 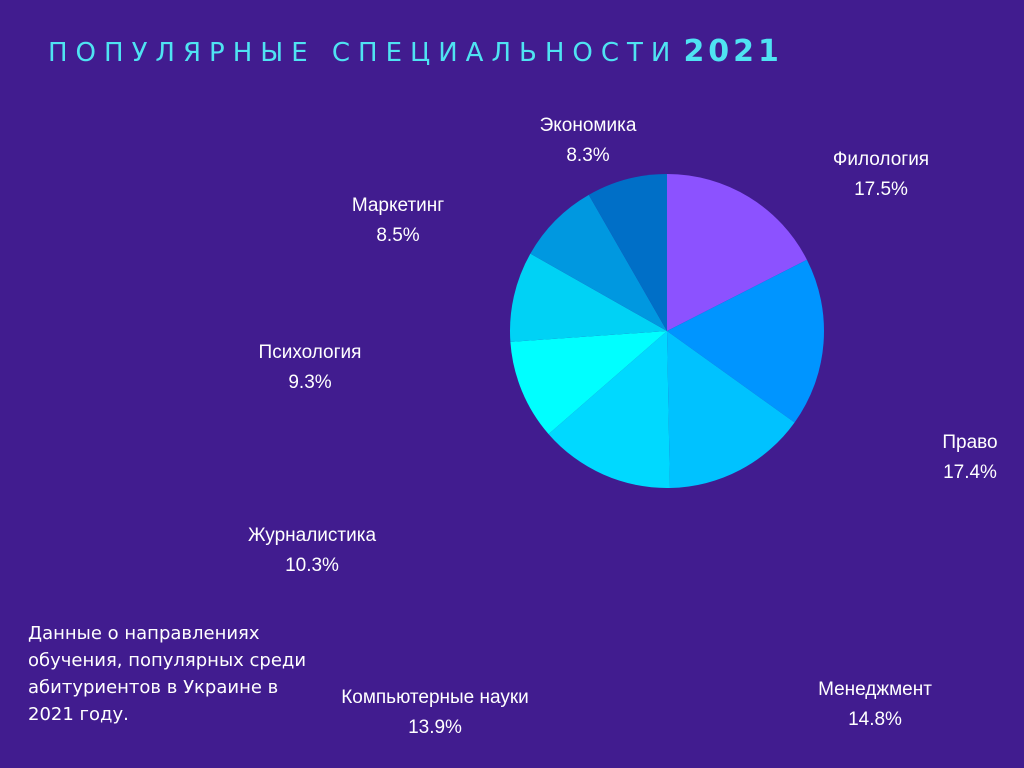 What do you see at coordinates (881, 189) in the screenshot?
I see `slice-value-label: 17.5%` at bounding box center [881, 189].